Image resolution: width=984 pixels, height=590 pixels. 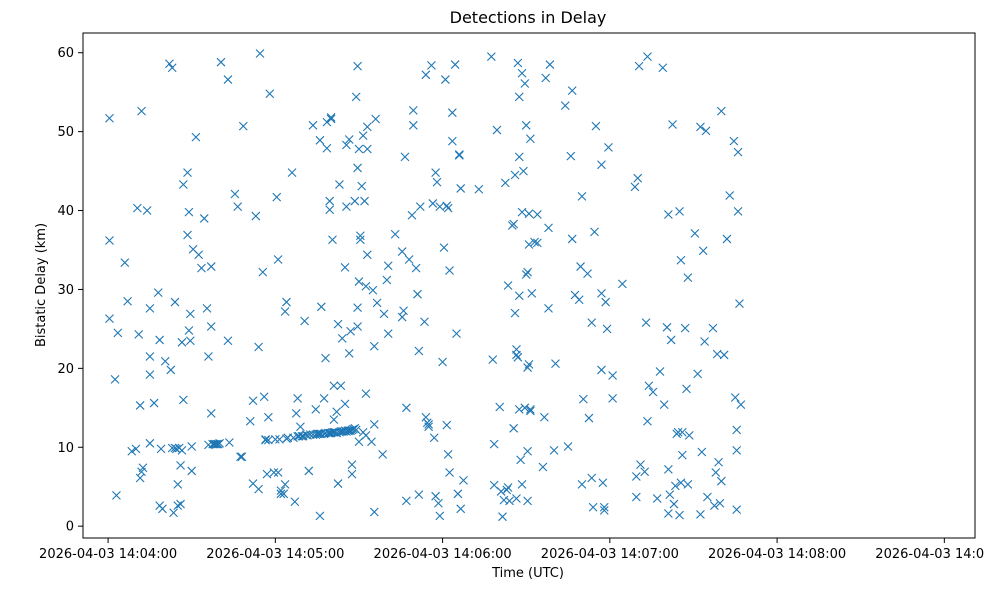 I want to click on y-axis-label: Bistatic Delay (km), so click(x=41, y=285).